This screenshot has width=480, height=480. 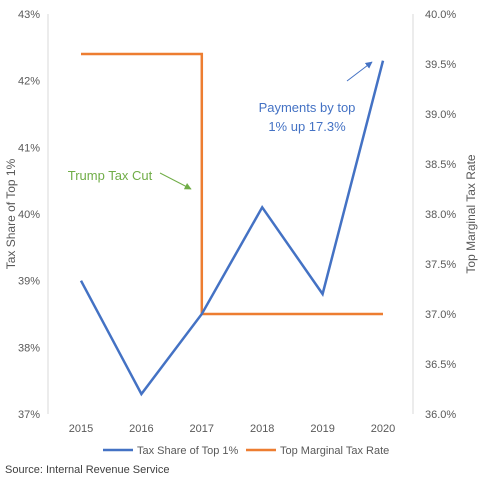 What do you see at coordinates (262, 429) in the screenshot?
I see `x-tick-label: 2018` at bounding box center [262, 429].